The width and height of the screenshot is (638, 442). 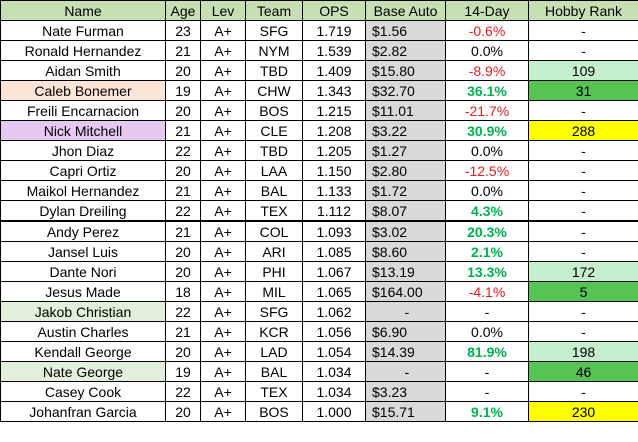 What do you see at coordinates (487, 331) in the screenshot?
I see `cell: 0.0%` at bounding box center [487, 331].